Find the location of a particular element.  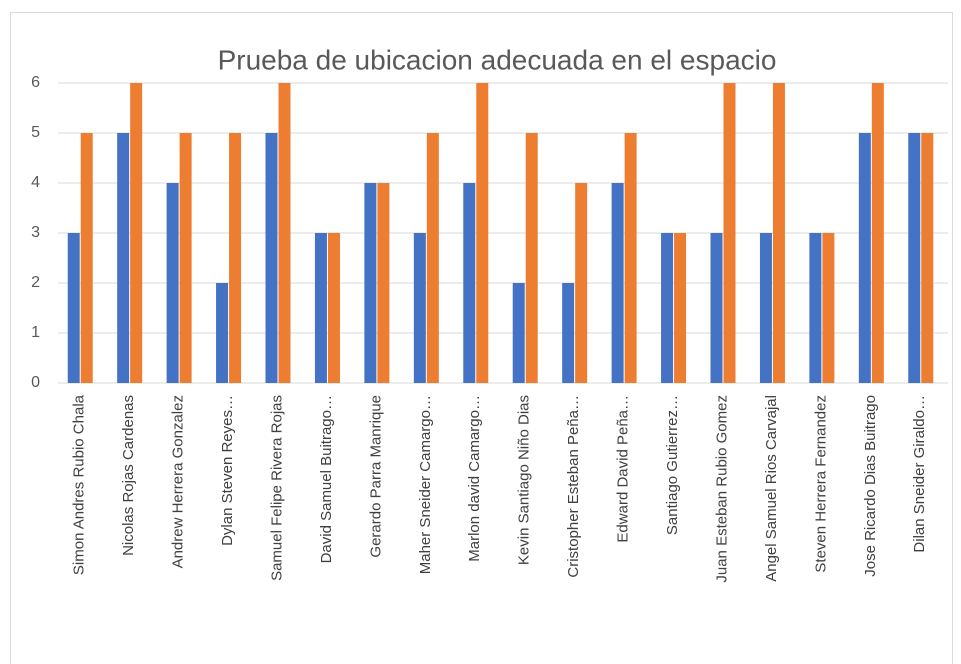

x-tick-label: Juan Esteban Rubio Gomez is located at coordinates (721, 489).